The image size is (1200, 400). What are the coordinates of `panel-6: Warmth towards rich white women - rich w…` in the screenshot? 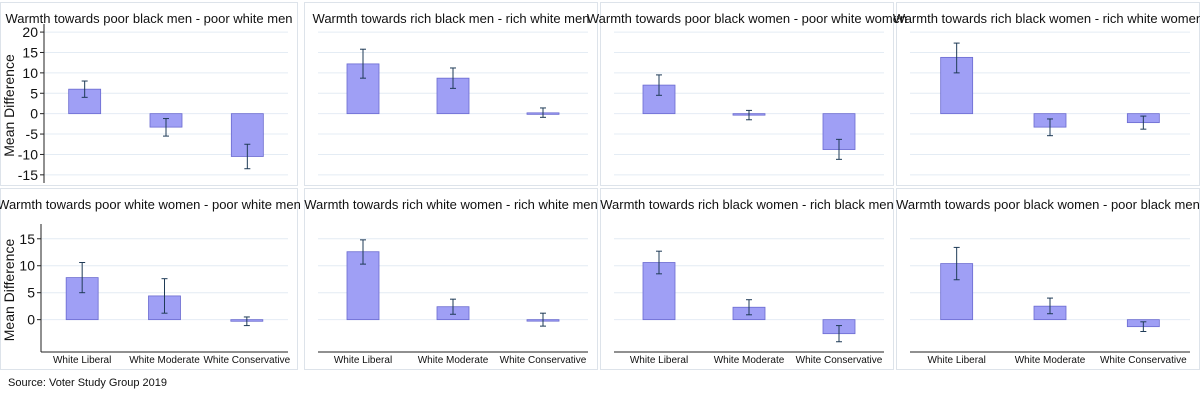 It's located at (451, 279).